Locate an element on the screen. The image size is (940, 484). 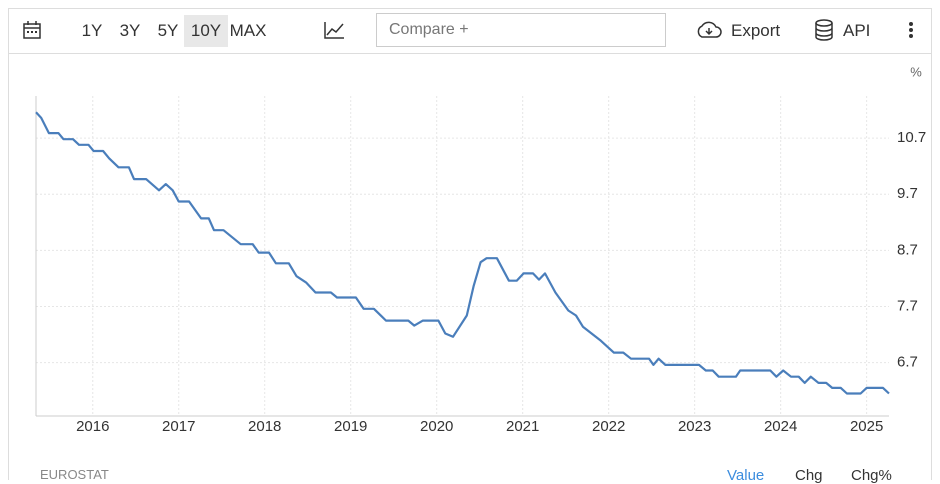
range-button: 5Y is located at coordinates (168, 30).